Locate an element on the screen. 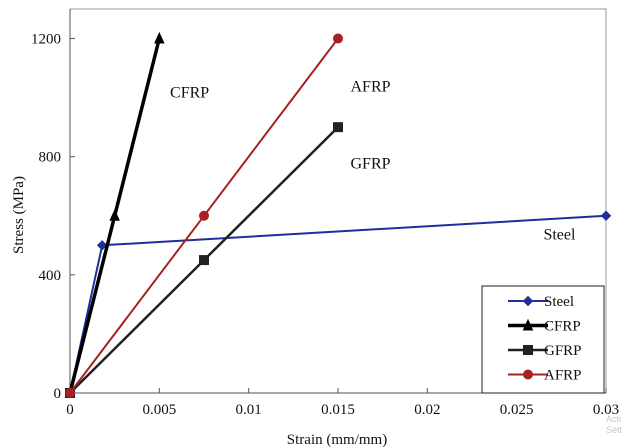  annotation-afrp: AFRP is located at coordinates (371, 87).